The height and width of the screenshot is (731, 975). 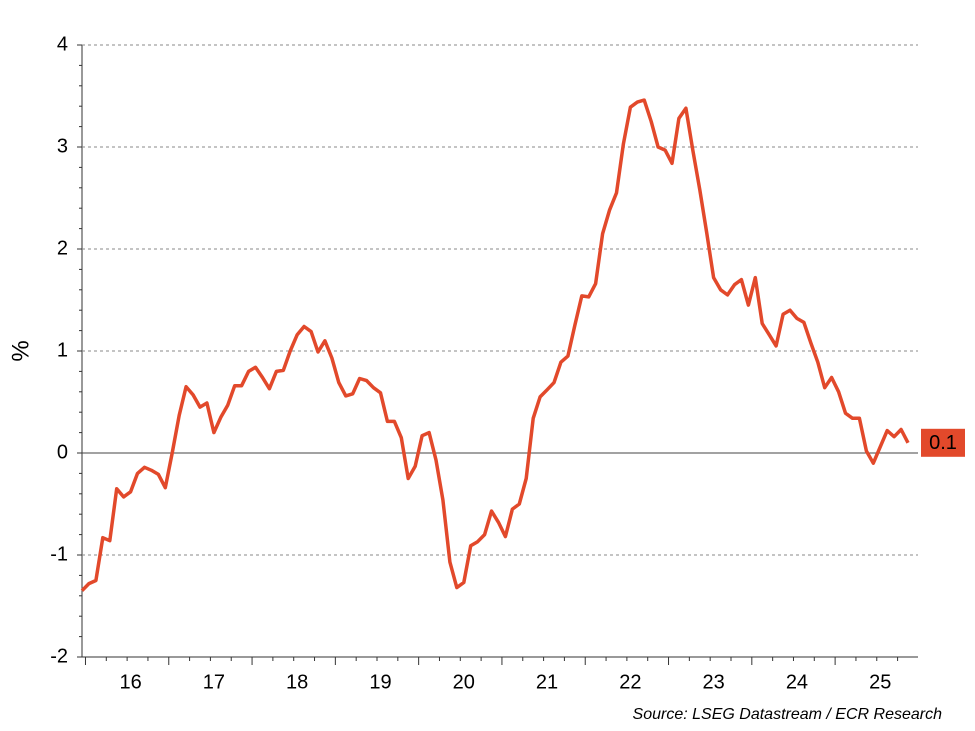 I want to click on x-tick-label: 23, so click(x=714, y=682).